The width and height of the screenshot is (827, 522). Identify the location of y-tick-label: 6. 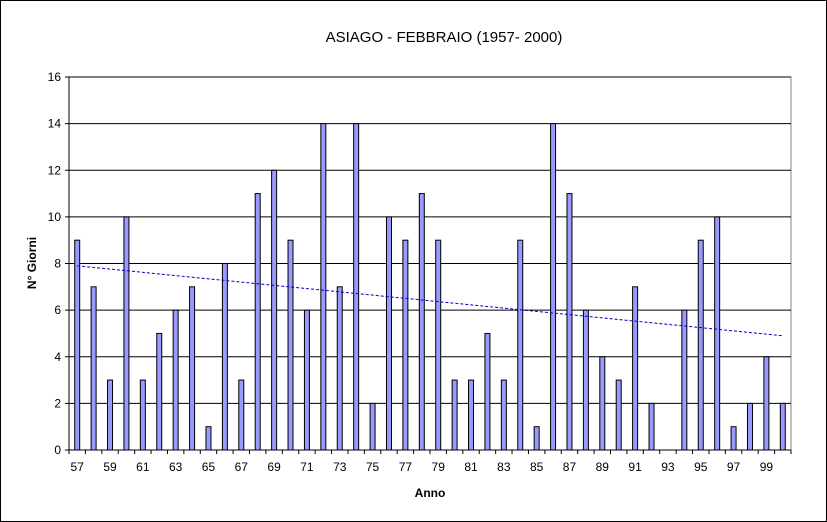
(57, 310).